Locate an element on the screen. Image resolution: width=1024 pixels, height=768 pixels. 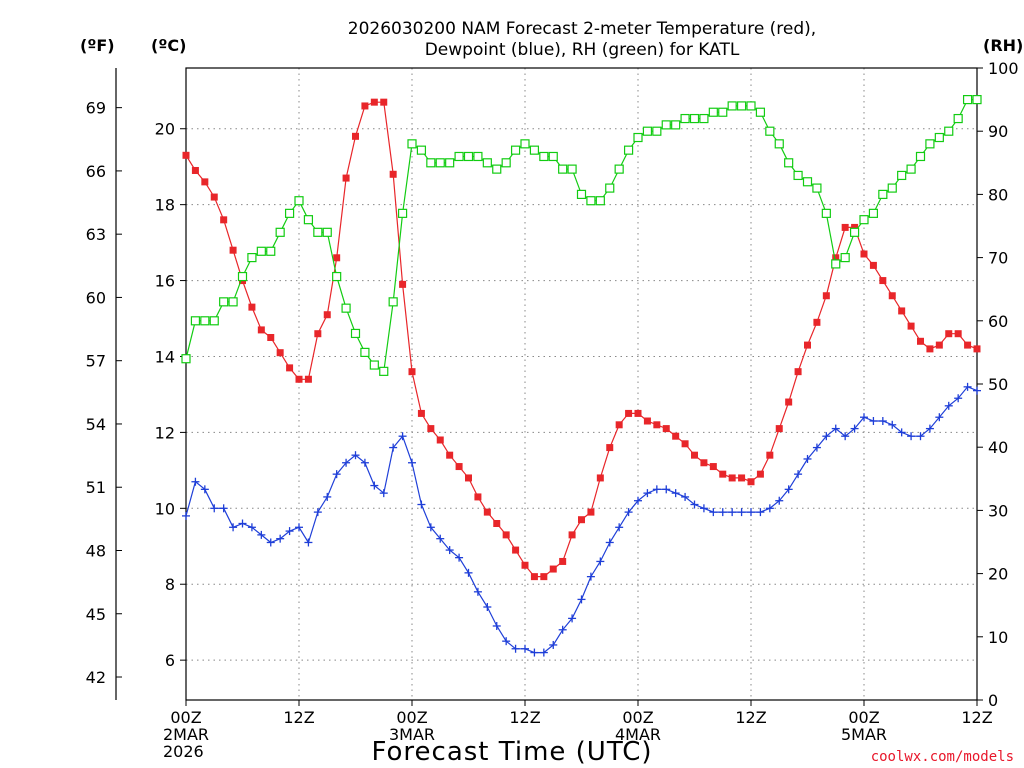
celsius-tick-label: 6 is located at coordinates (170, 660).